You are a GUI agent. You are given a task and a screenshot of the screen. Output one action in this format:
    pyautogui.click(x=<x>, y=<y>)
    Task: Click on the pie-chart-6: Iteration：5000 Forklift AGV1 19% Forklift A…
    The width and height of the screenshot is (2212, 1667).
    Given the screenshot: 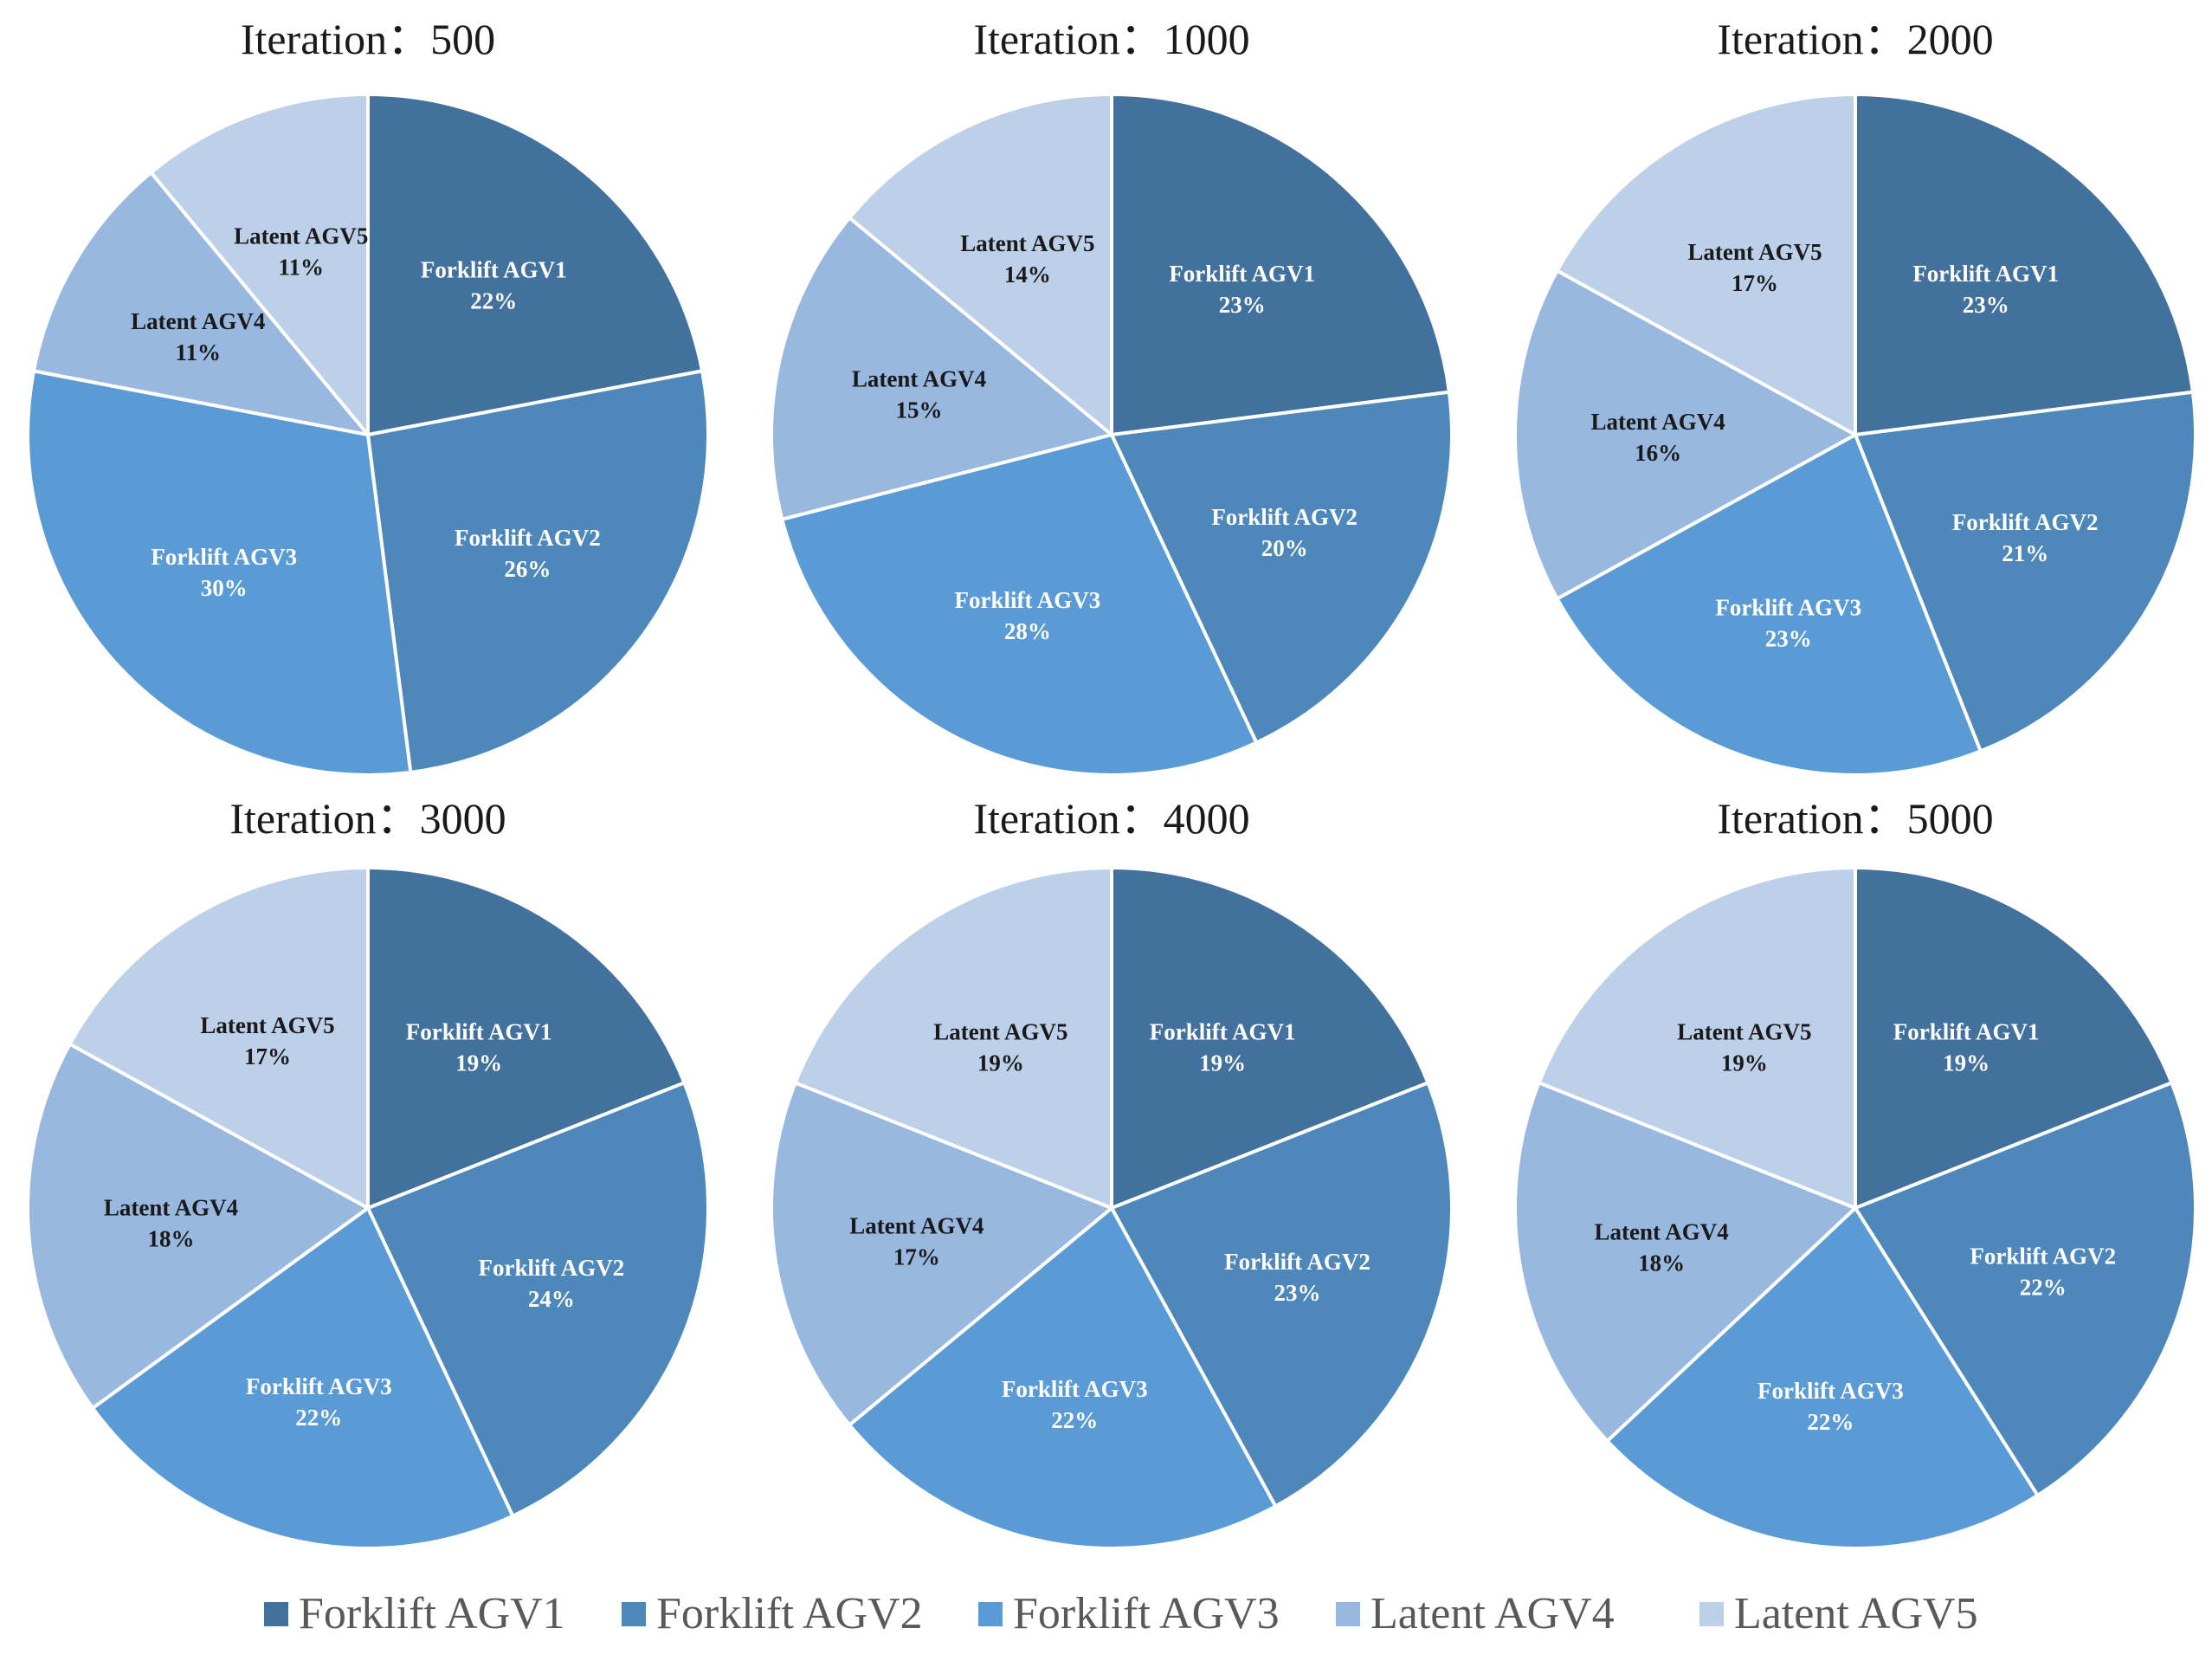 What is the action you would take?
    pyautogui.click(x=1855, y=1172)
    